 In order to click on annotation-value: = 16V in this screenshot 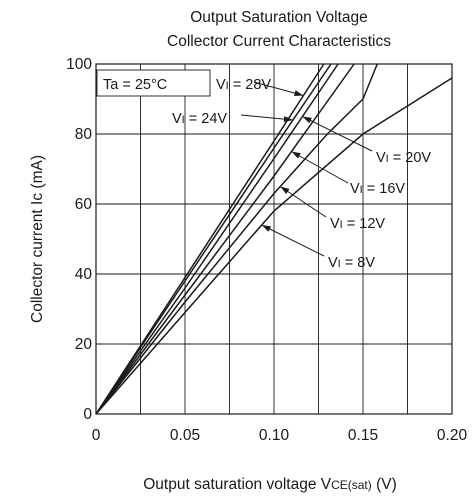, I will do `click(384, 189)`.